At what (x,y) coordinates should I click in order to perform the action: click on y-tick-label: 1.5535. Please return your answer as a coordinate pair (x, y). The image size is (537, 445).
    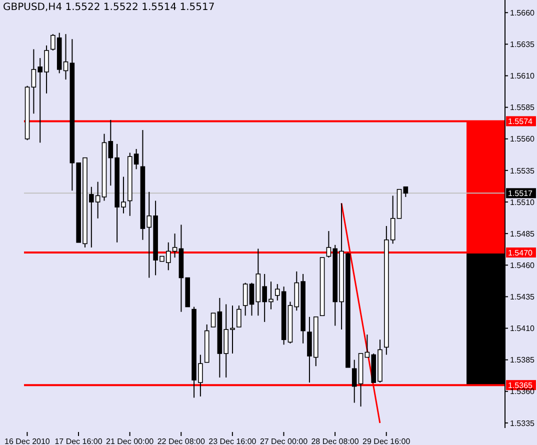
    Looking at the image, I should click on (523, 171).